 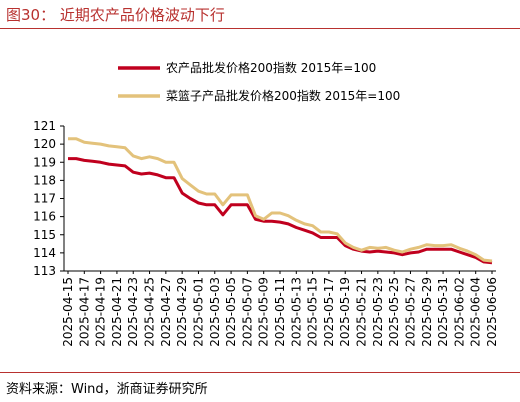 I want to click on x-tick-label: 2025-04-27, so click(x=166, y=312).